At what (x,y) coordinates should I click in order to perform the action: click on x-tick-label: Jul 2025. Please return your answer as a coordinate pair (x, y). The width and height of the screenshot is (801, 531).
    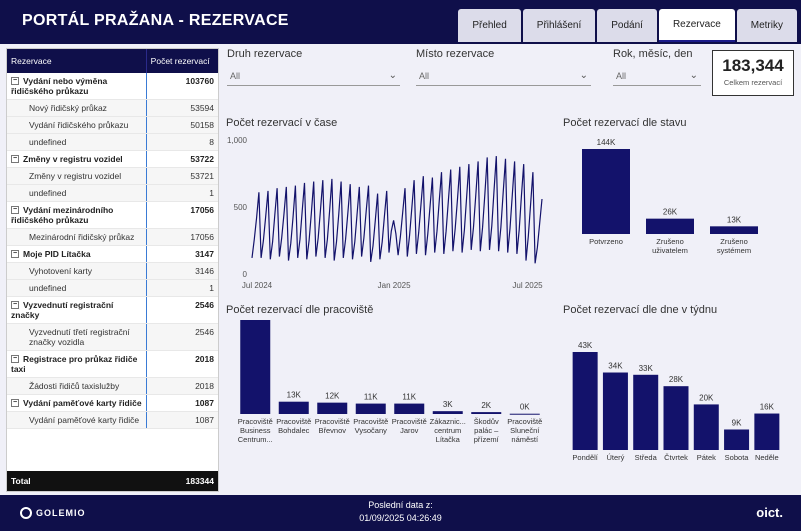
    Looking at the image, I should click on (527, 285).